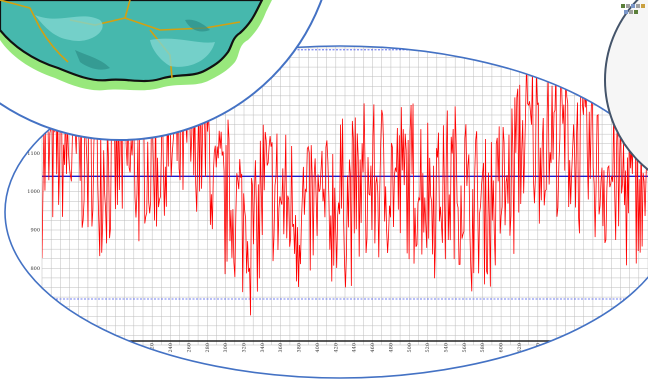 This screenshot has width=648, height=383. What do you see at coordinates (263, 348) in the screenshot?
I see `x-tick-label: 340` at bounding box center [263, 348].